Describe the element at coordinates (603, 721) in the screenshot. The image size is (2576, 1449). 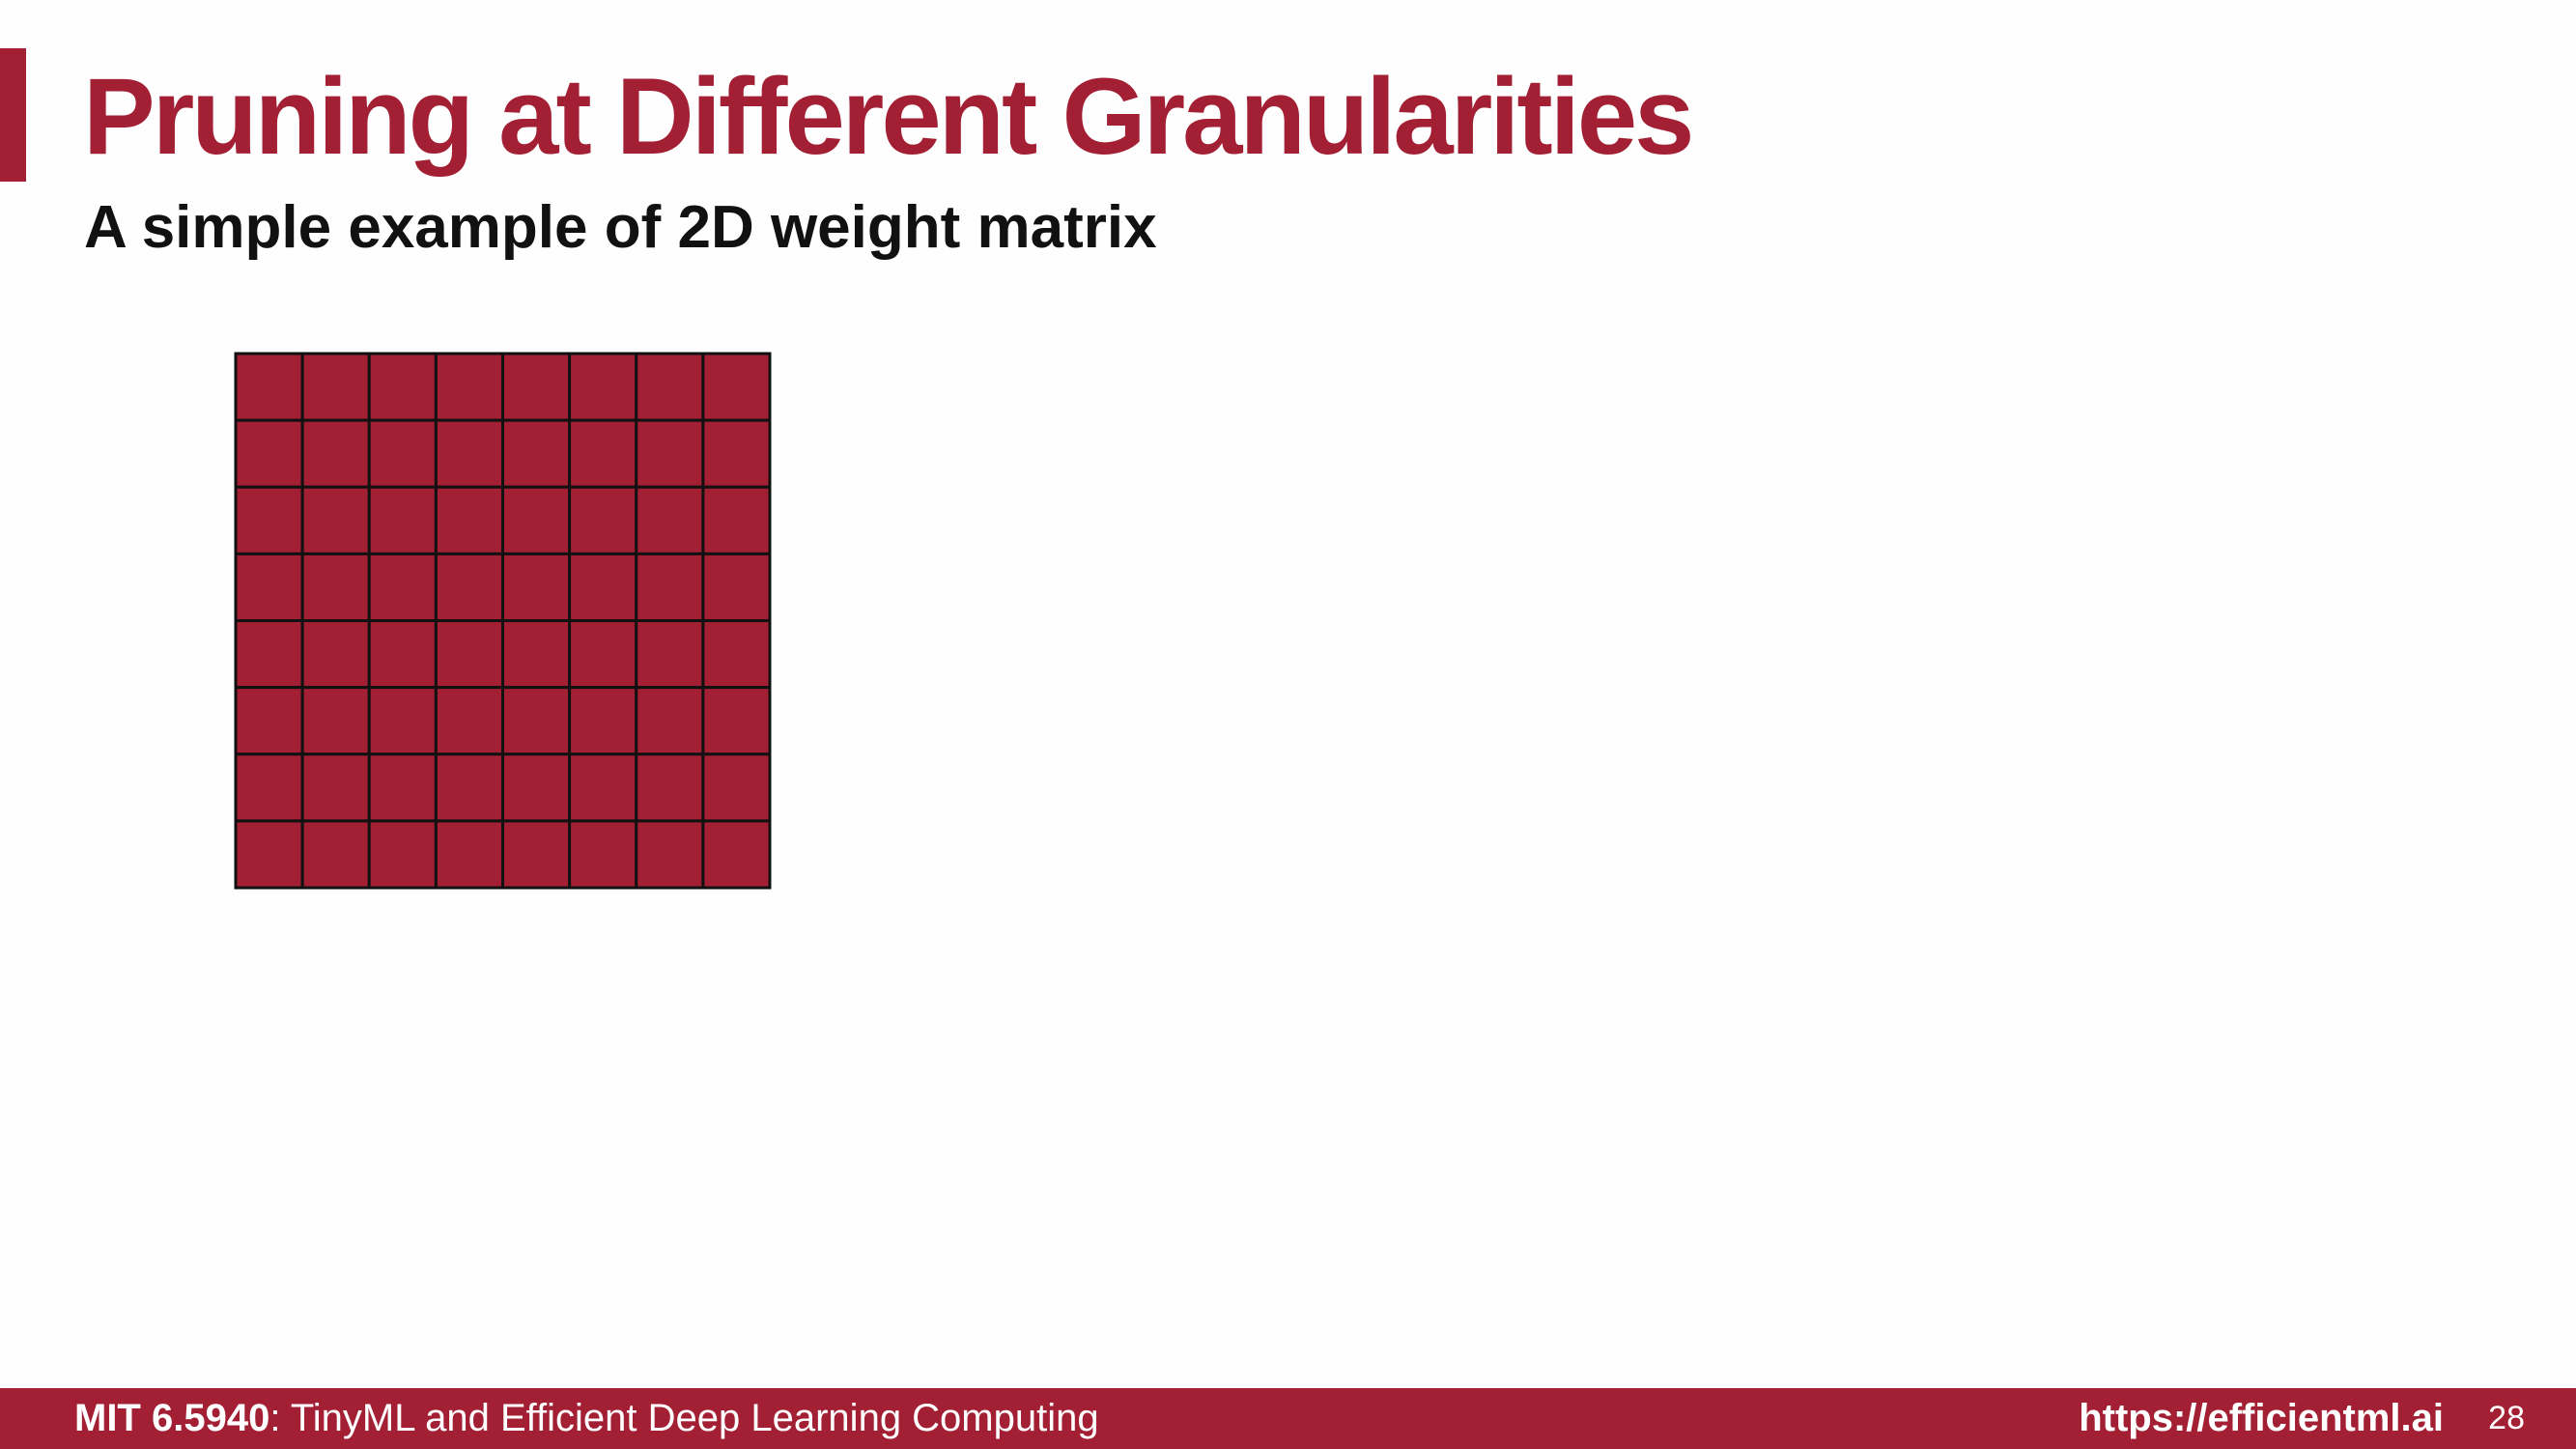
I see `matrix-cell-r5-c5` at that location.